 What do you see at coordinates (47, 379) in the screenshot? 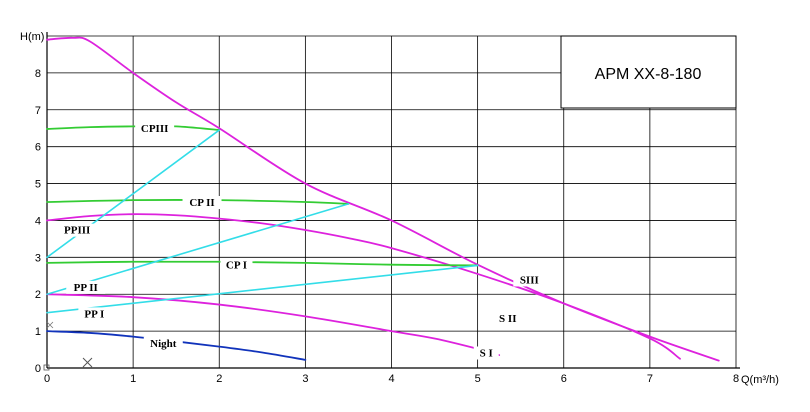
I see `x-tick-label: 0` at bounding box center [47, 379].